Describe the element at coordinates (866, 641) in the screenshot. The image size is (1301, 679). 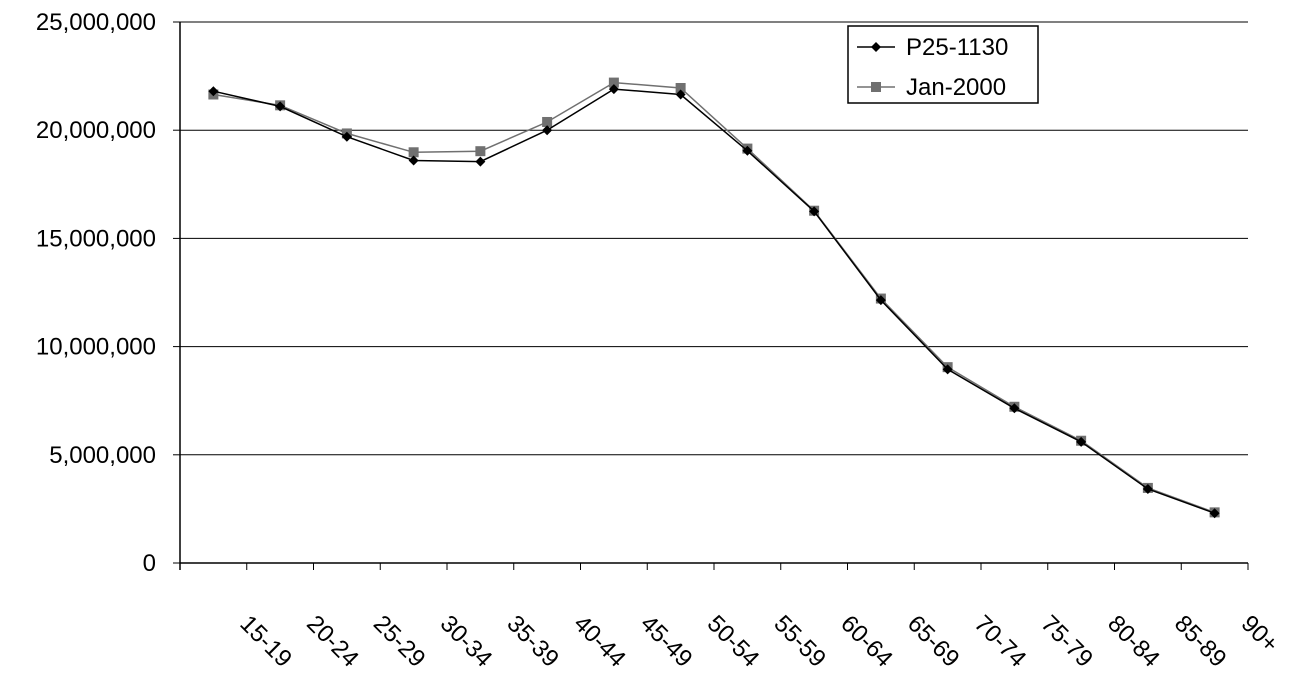
I see `x-tick-label: 60-64` at that location.